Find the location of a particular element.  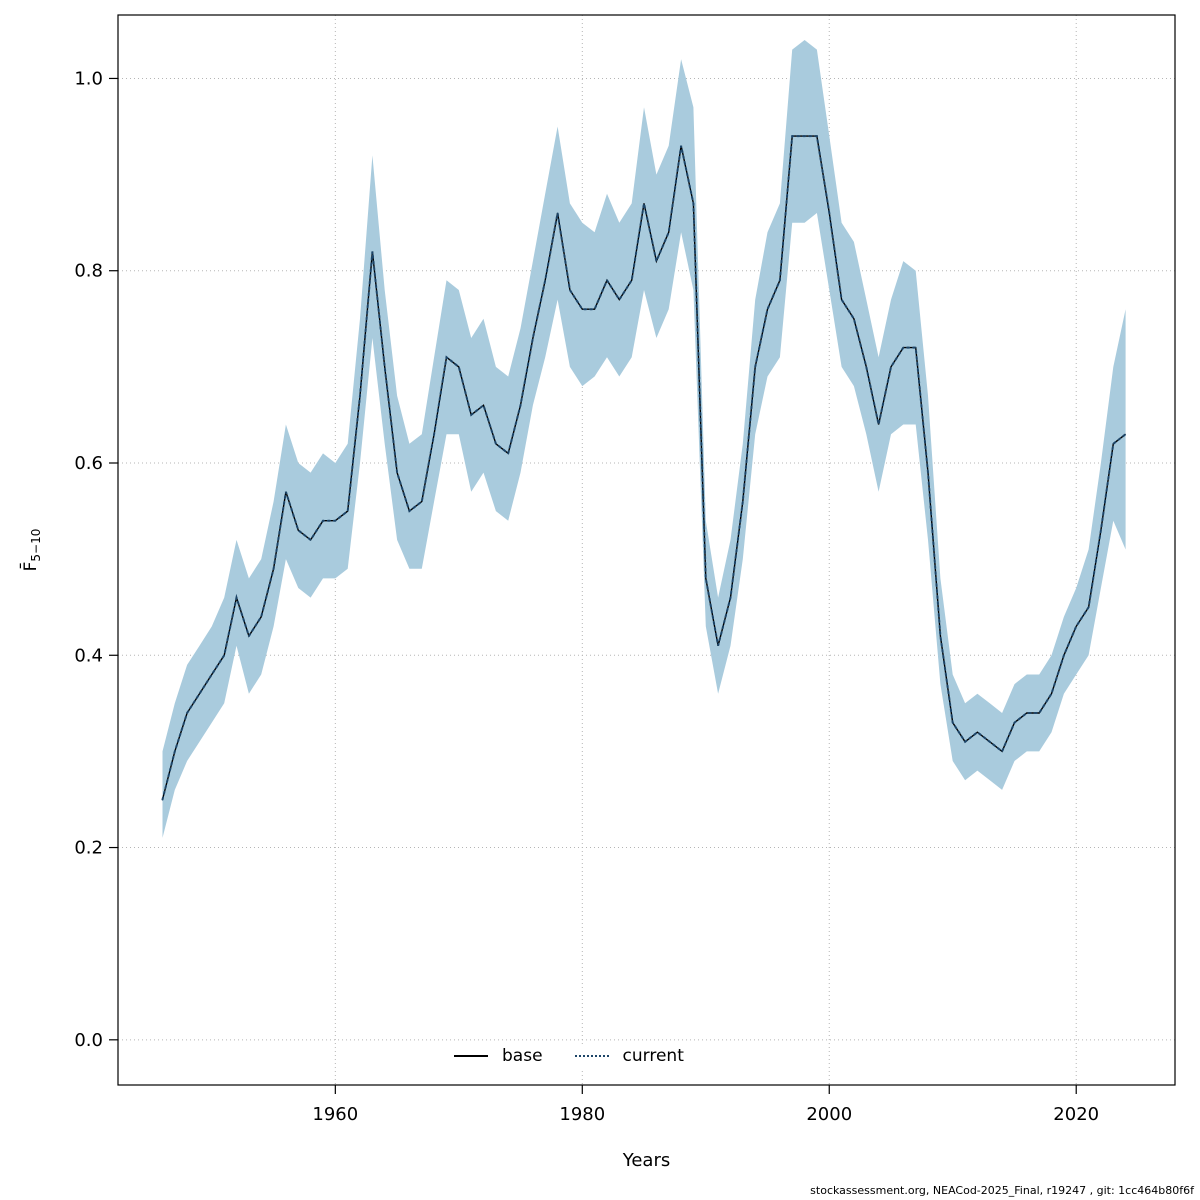

x-axis-tick-label: 2020 is located at coordinates (1076, 1114).